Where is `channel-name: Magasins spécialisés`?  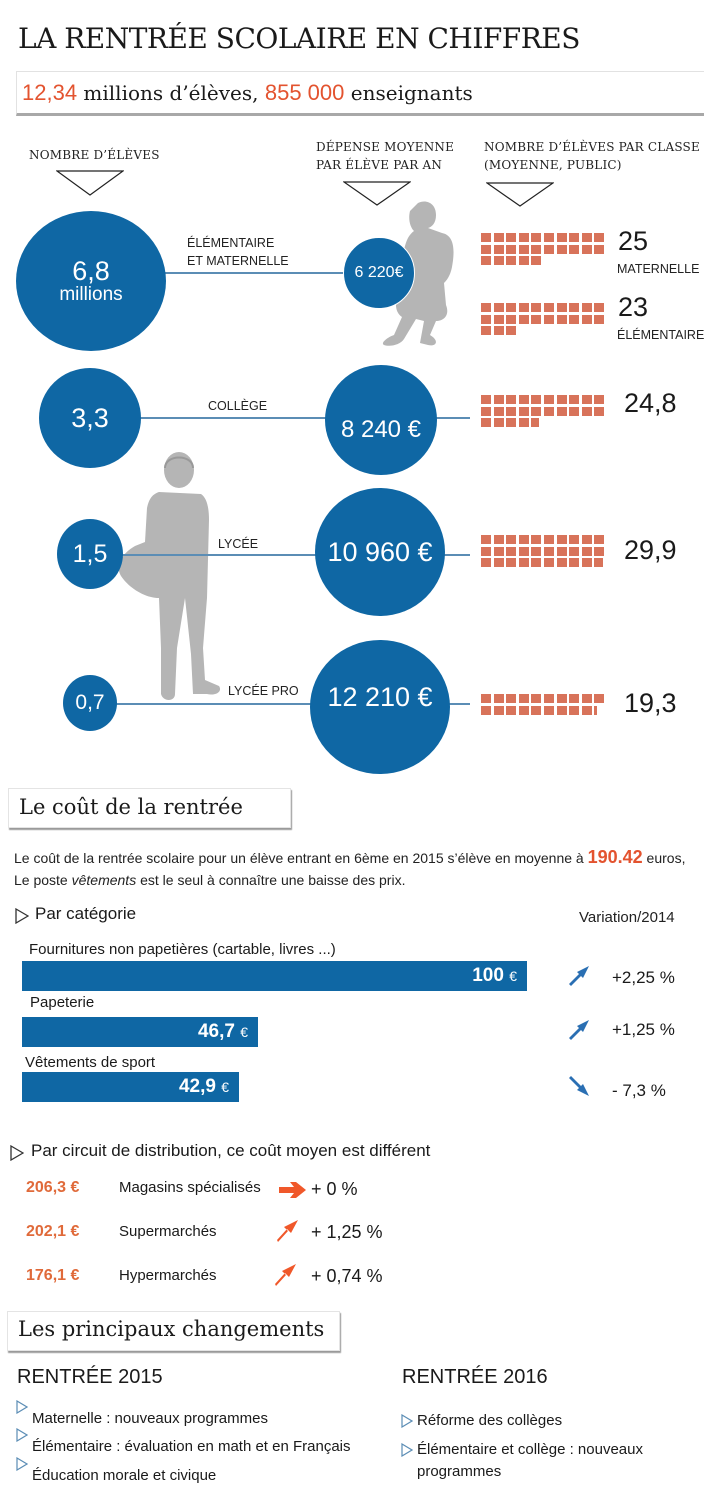 channel-name: Magasins spécialisés is located at coordinates (190, 1187).